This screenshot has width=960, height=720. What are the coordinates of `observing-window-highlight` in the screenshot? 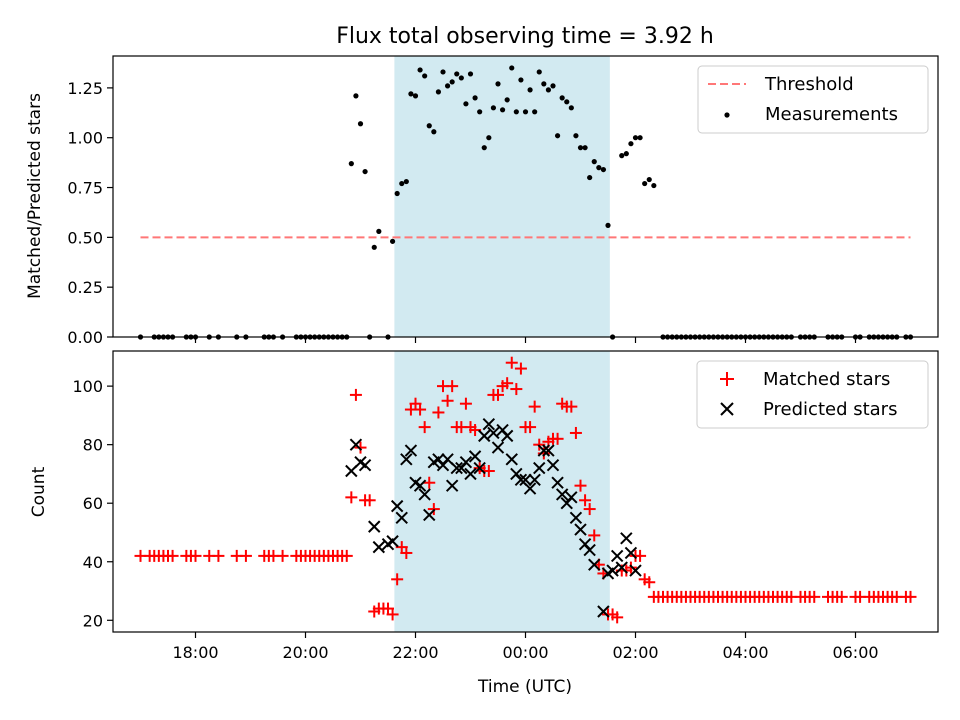 It's located at (502, 196).